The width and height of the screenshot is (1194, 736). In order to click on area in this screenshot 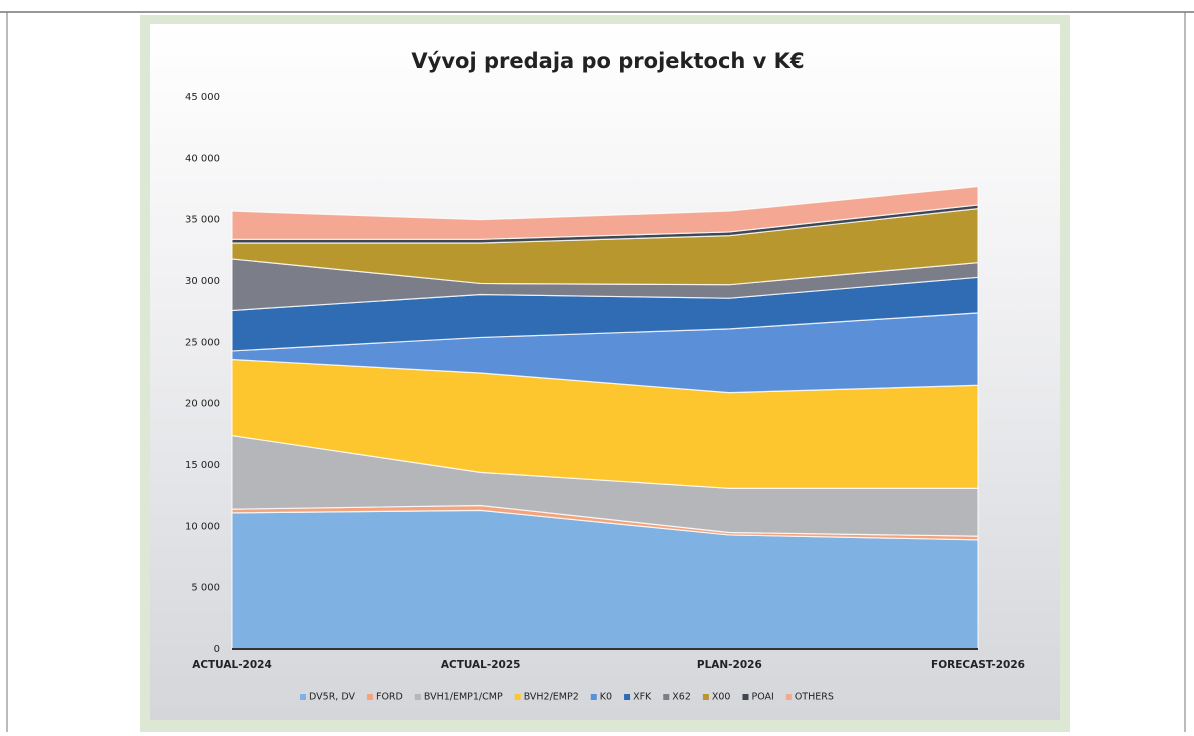, I will do `click(605, 212)`.